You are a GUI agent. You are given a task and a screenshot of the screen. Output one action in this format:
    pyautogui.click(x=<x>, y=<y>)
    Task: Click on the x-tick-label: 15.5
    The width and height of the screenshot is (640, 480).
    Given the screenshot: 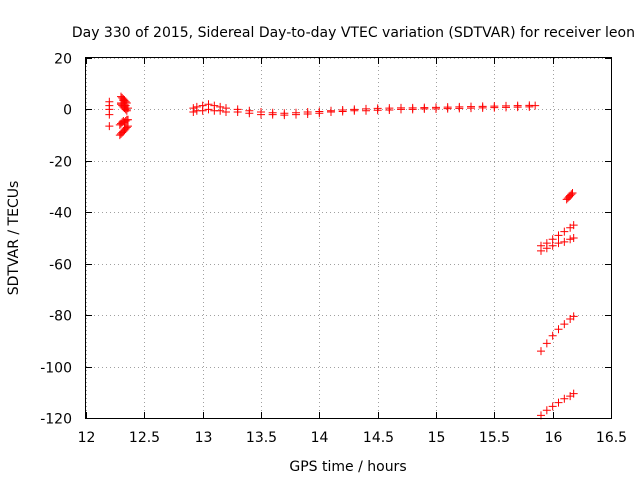 What is the action you would take?
    pyautogui.click(x=494, y=438)
    